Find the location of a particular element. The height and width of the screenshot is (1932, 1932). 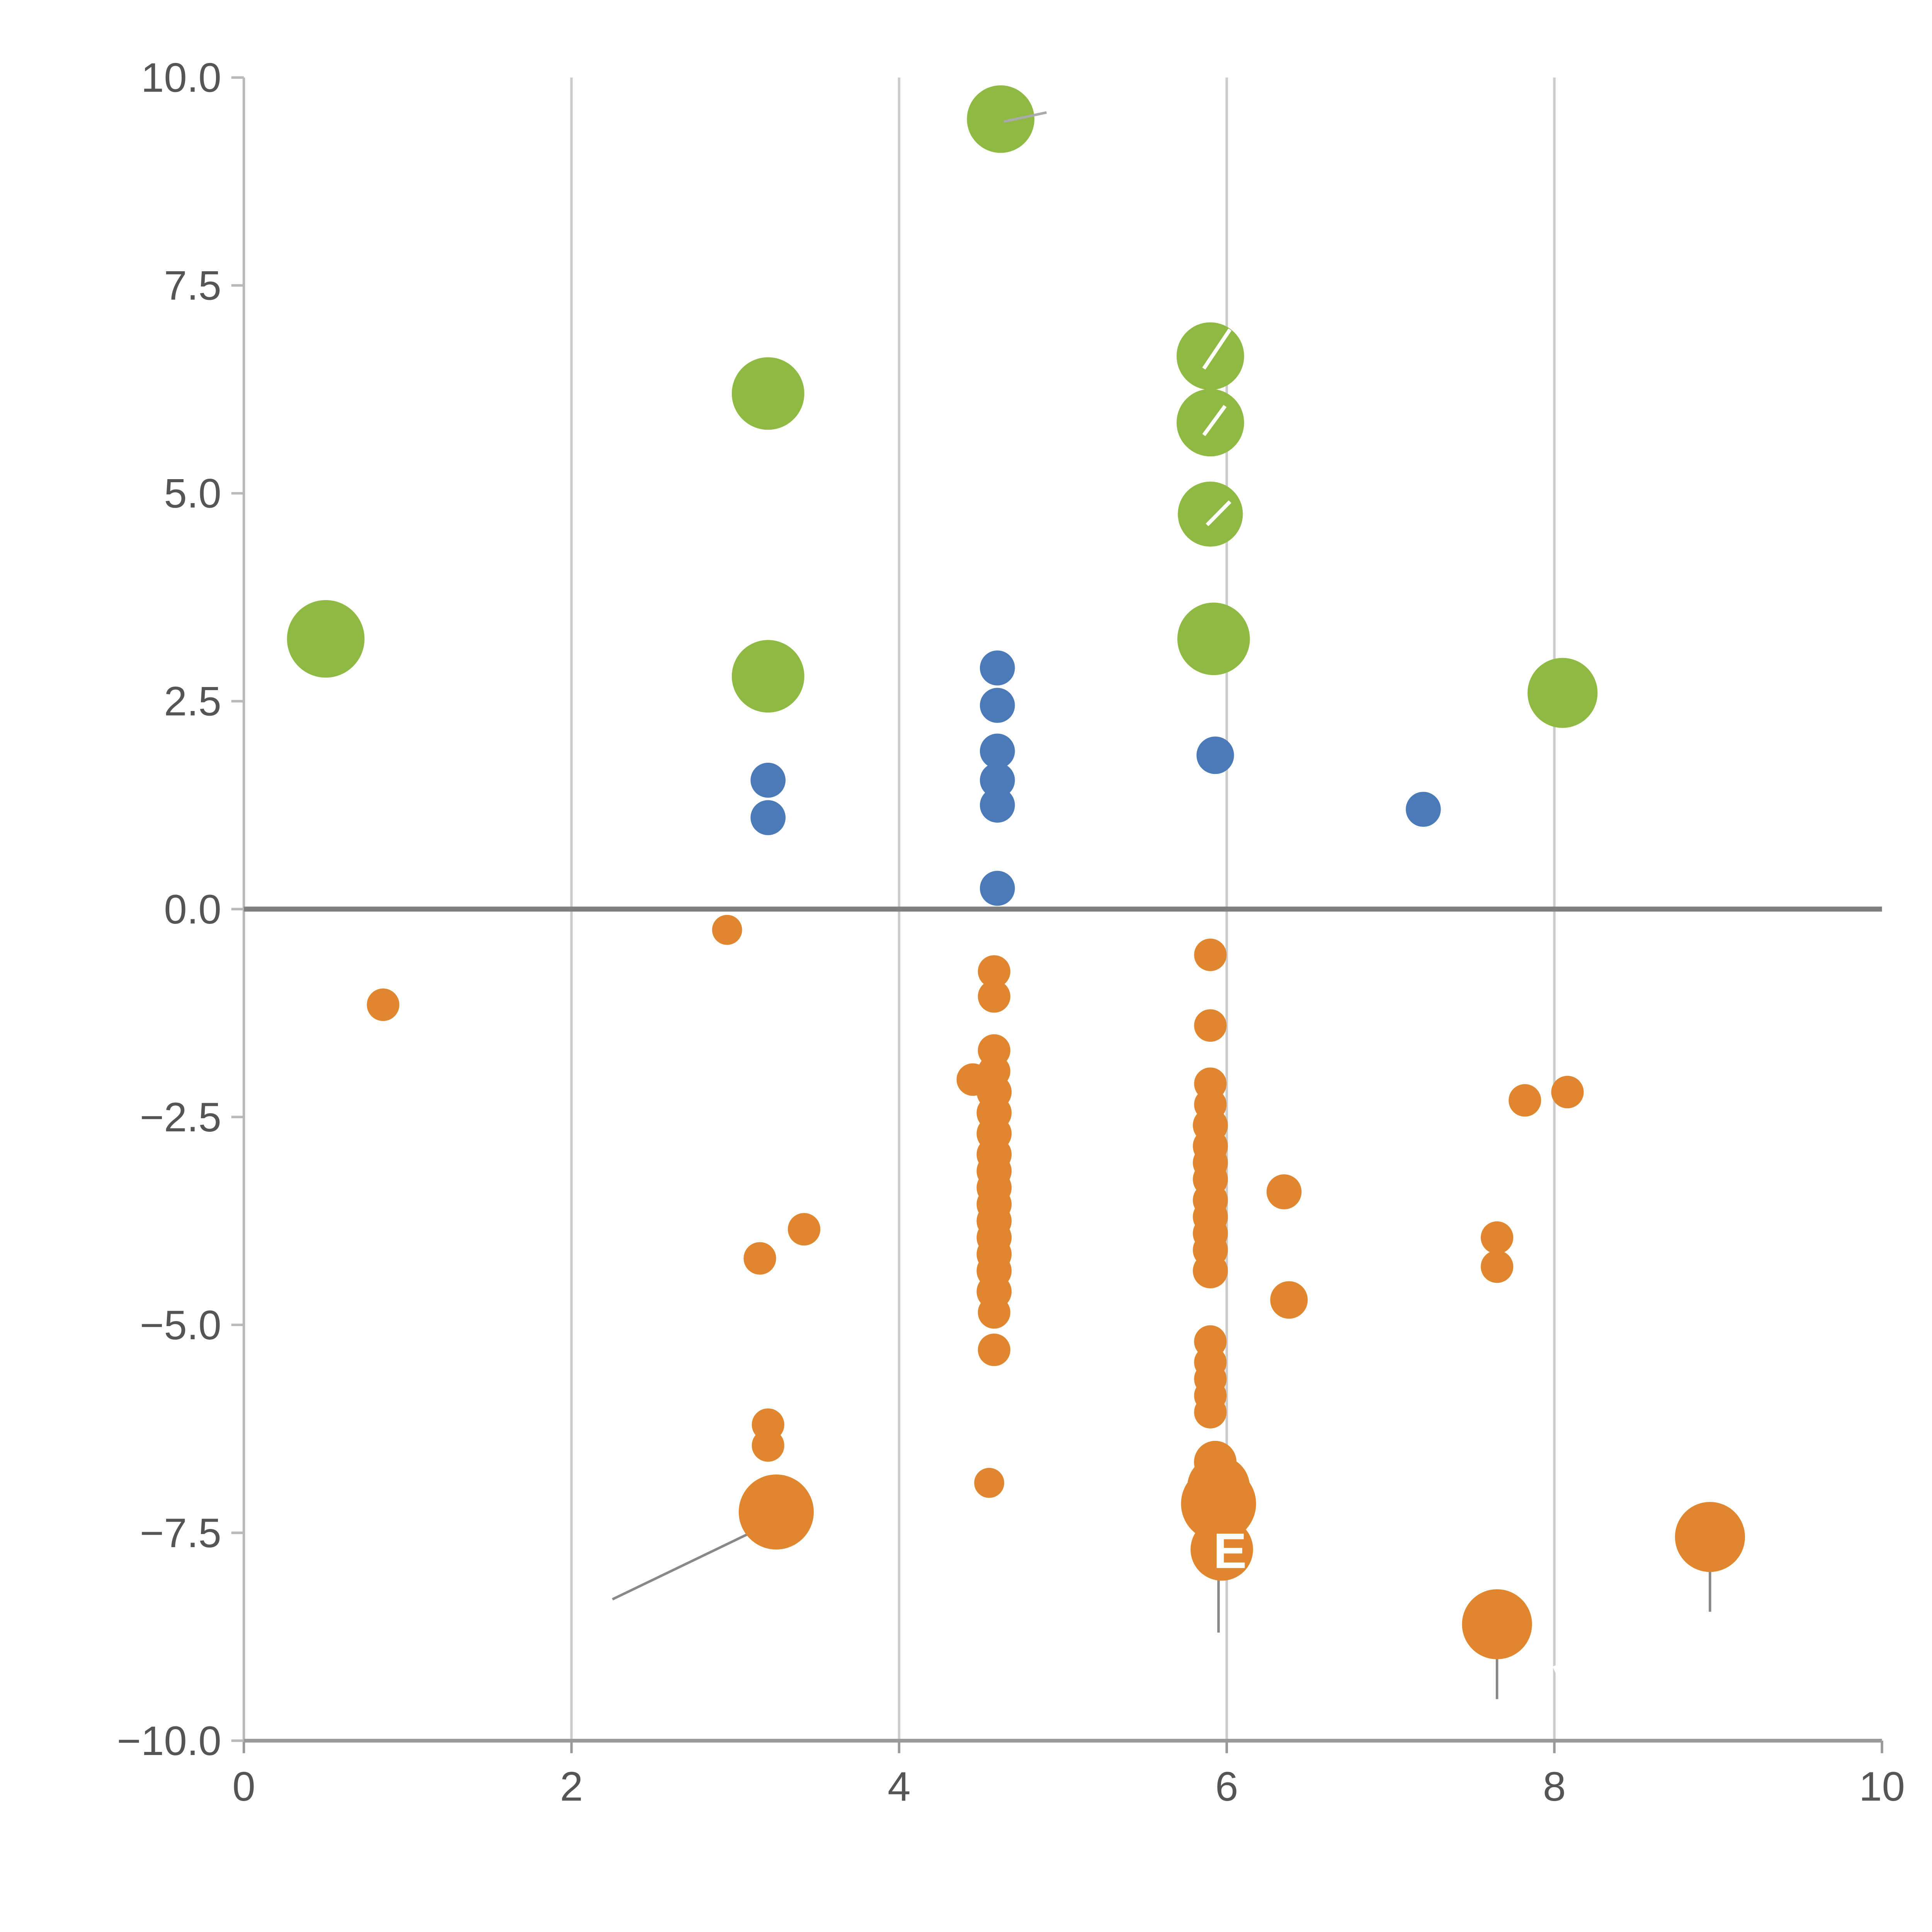

leader-line is located at coordinates (692, 1561).